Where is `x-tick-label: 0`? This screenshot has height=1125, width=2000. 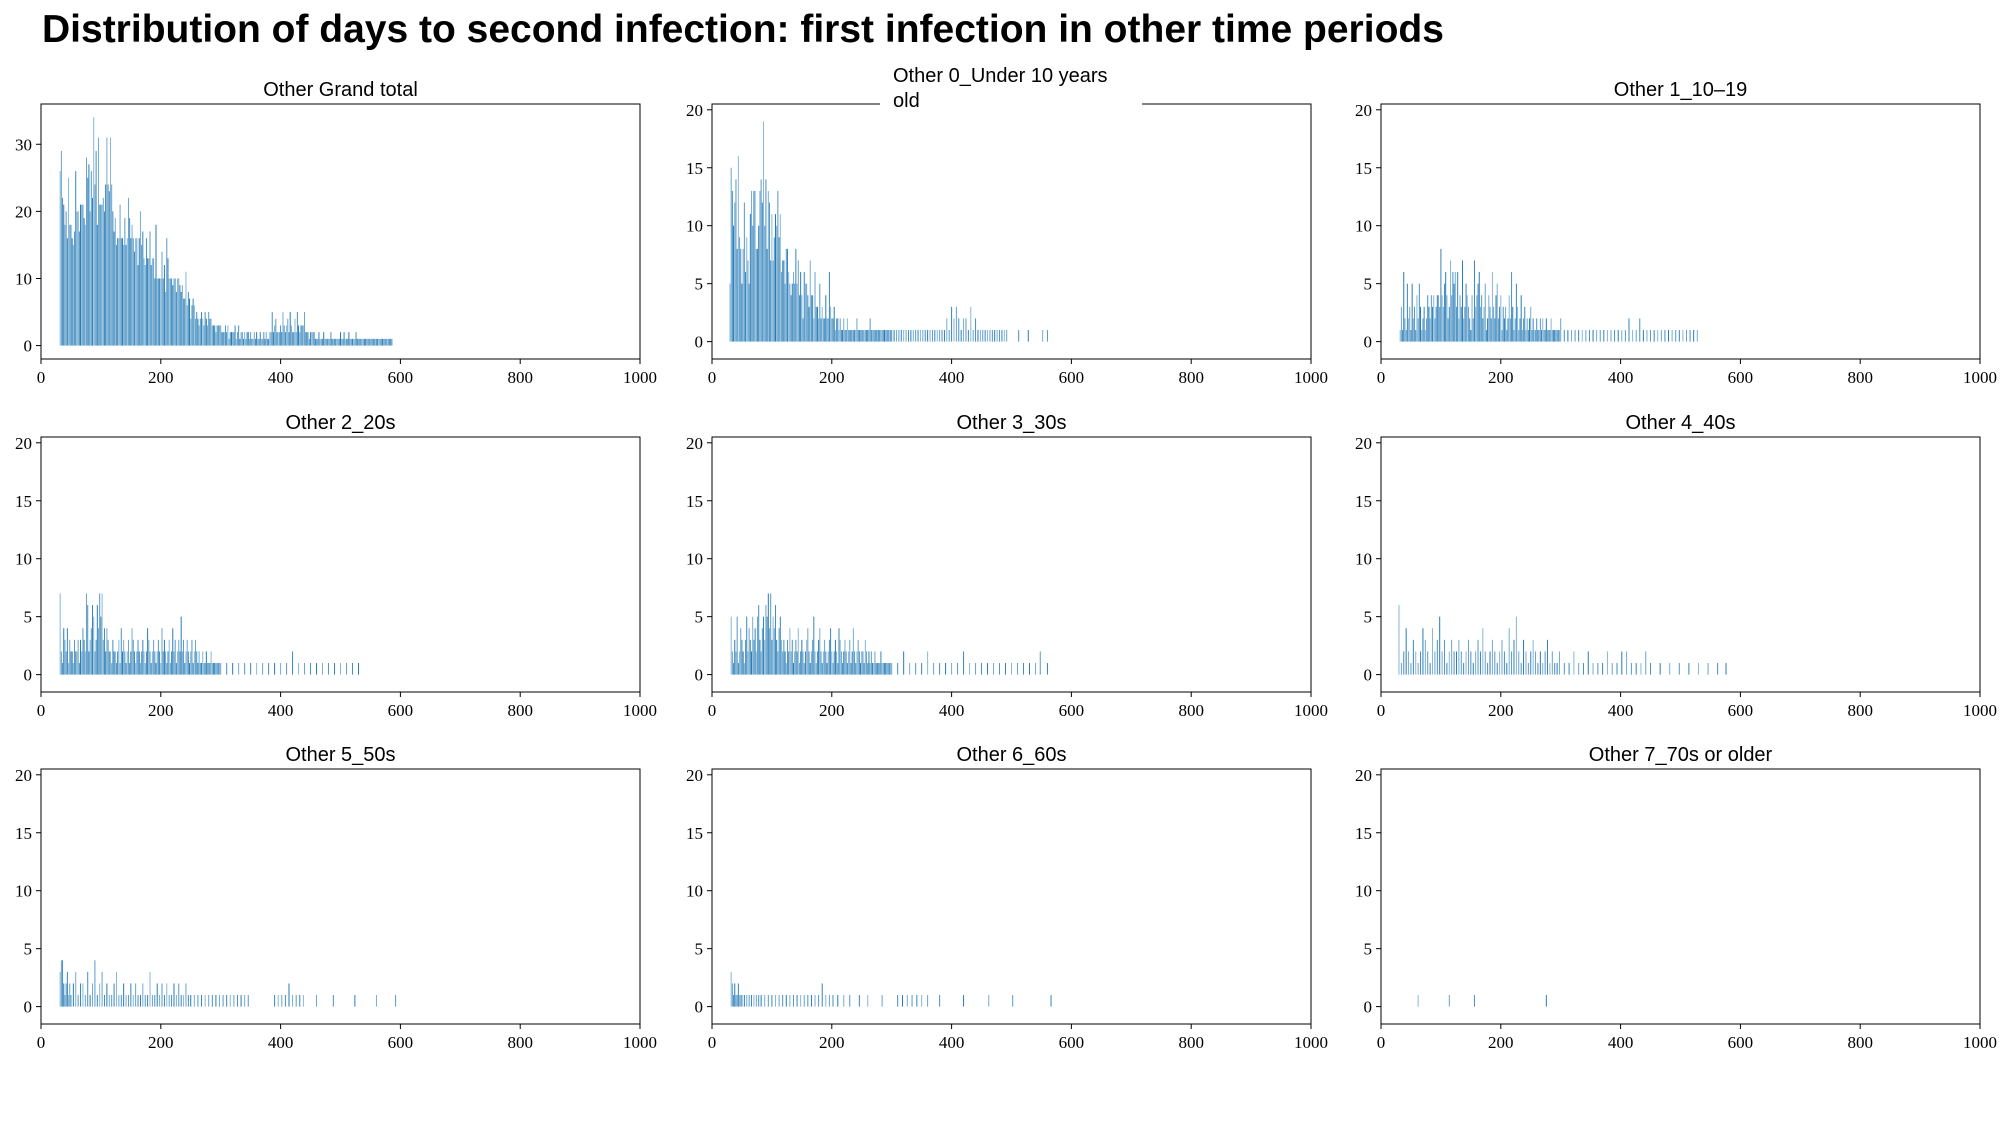
x-tick-label: 0 is located at coordinates (712, 377).